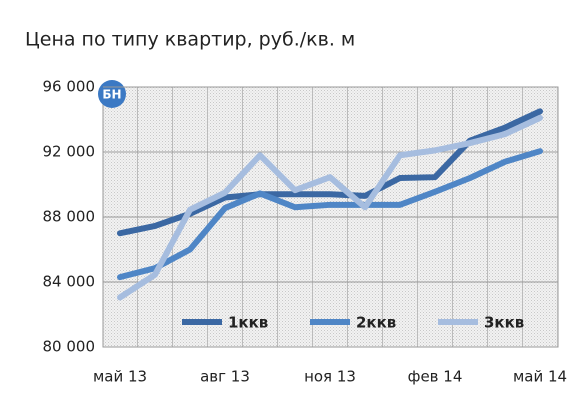  What do you see at coordinates (435, 377) in the screenshot?
I see `x-tick-label: фев 14` at bounding box center [435, 377].